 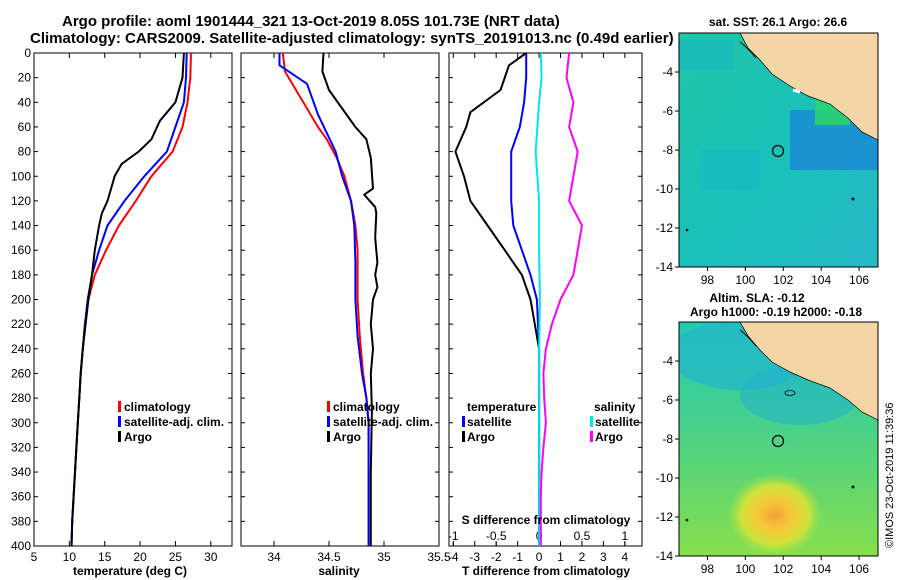 I want to click on y-tick-label: 40, so click(x=25, y=102).